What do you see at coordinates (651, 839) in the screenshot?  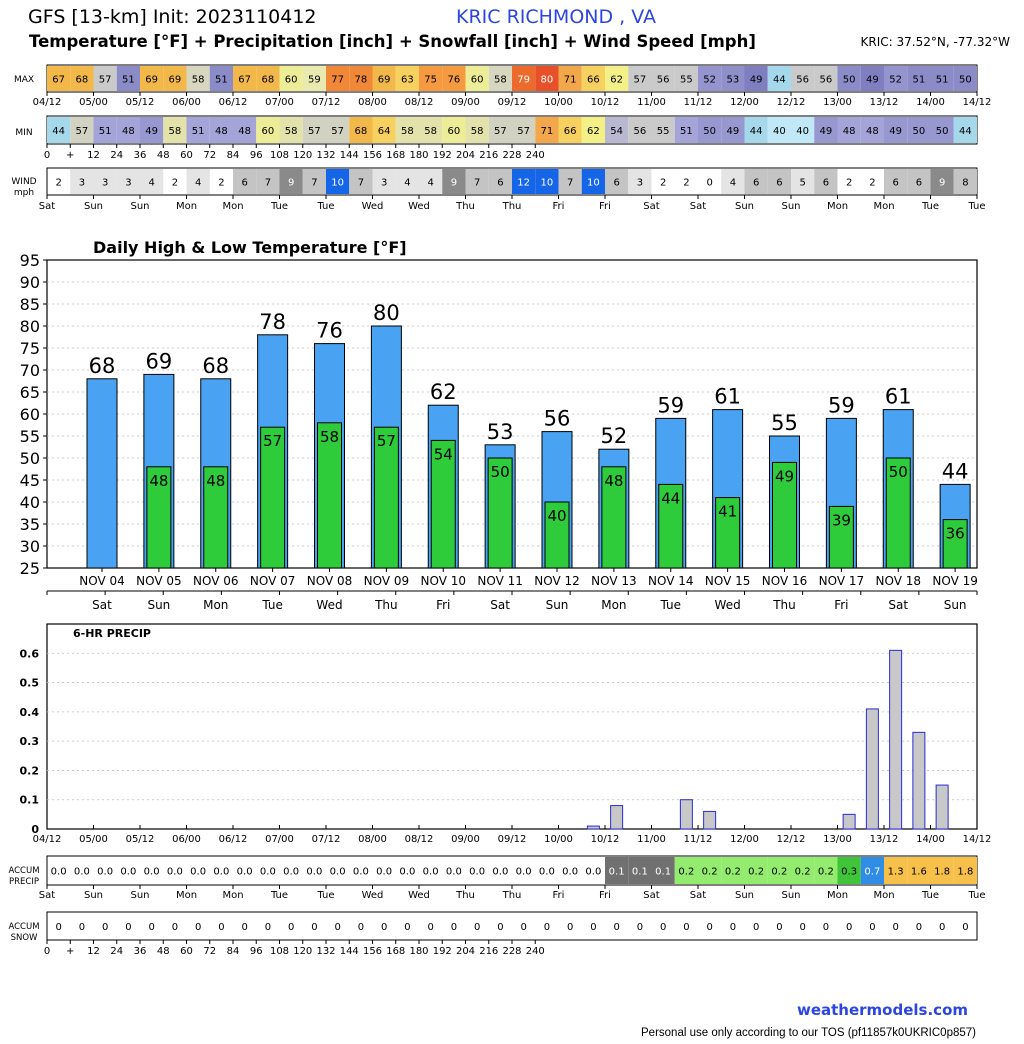 I see `precip-x-label: 11/00` at bounding box center [651, 839].